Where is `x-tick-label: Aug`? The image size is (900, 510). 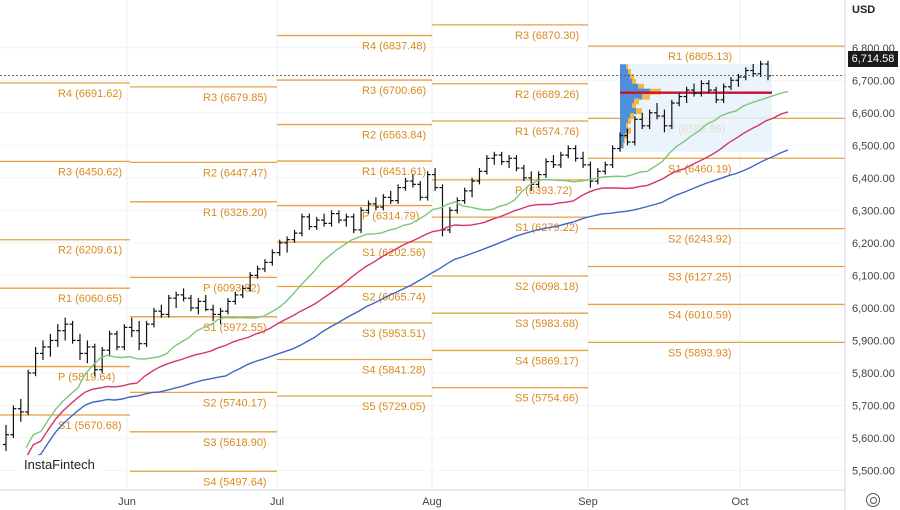
x-tick-label: Aug is located at coordinates (432, 502).